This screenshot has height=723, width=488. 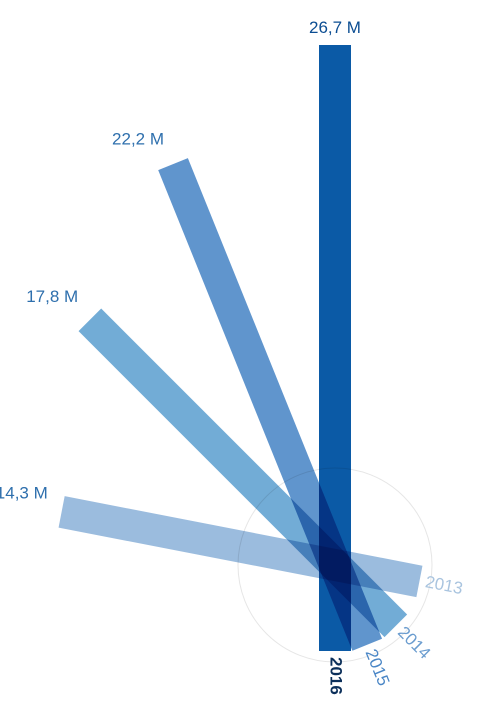 I want to click on year-label-2016: 2016, so click(x=336, y=676).